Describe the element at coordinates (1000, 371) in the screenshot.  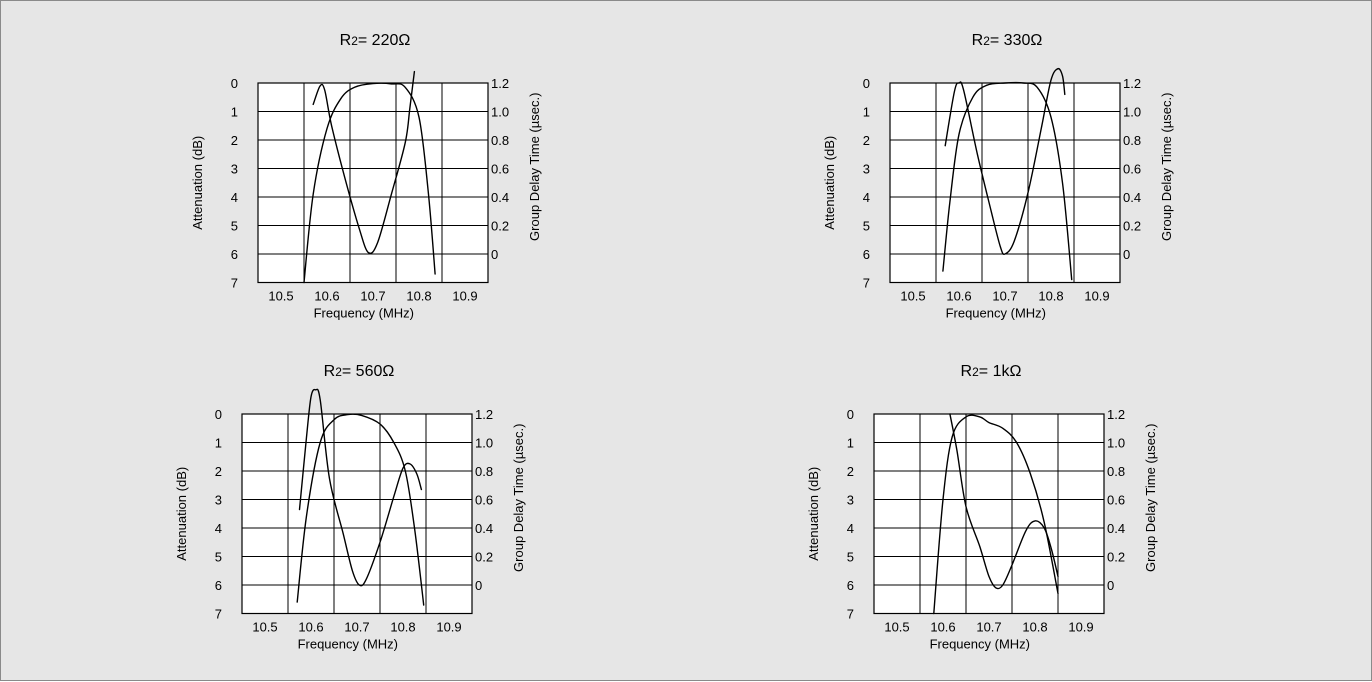
I see `chart-title-value: = 1kΩ` at that location.